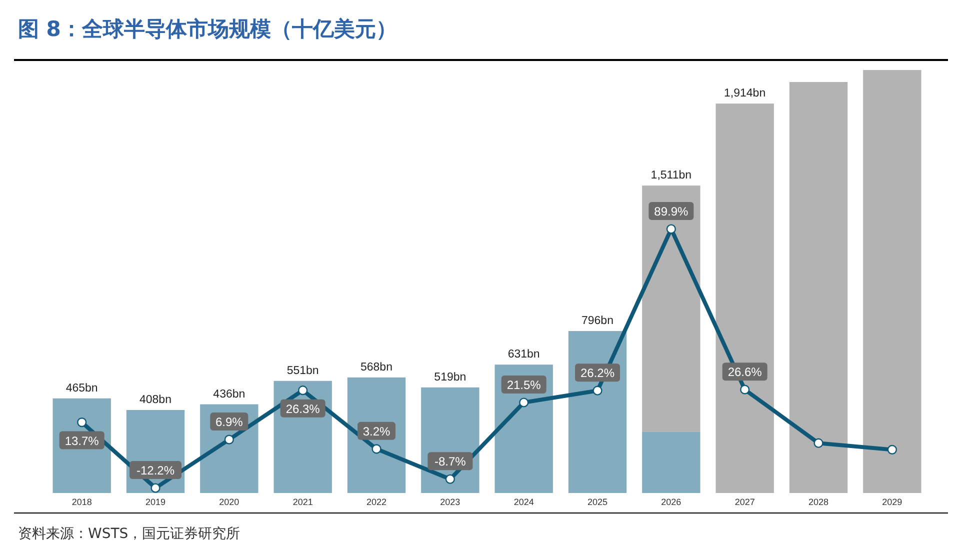 This screenshot has height=543, width=957. I want to click on chart-title: 图 8：全球半导体市场规模（十亿美元）, so click(207, 29).